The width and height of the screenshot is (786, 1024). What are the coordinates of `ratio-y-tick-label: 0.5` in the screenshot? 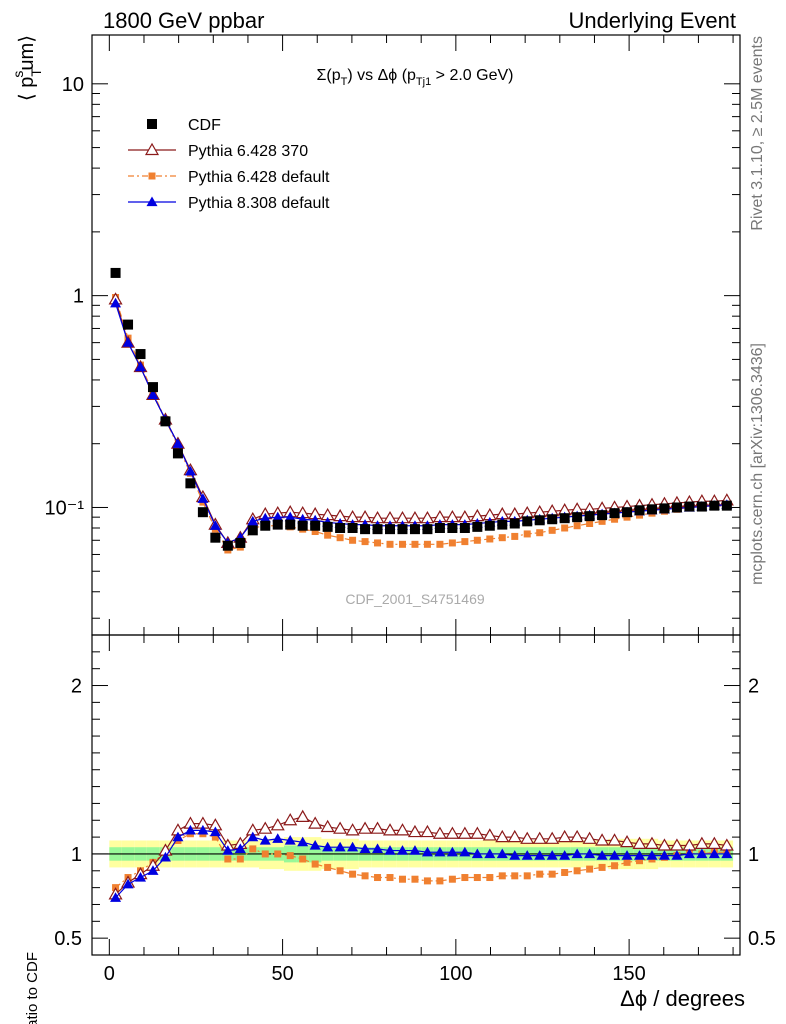 It's located at (68, 939).